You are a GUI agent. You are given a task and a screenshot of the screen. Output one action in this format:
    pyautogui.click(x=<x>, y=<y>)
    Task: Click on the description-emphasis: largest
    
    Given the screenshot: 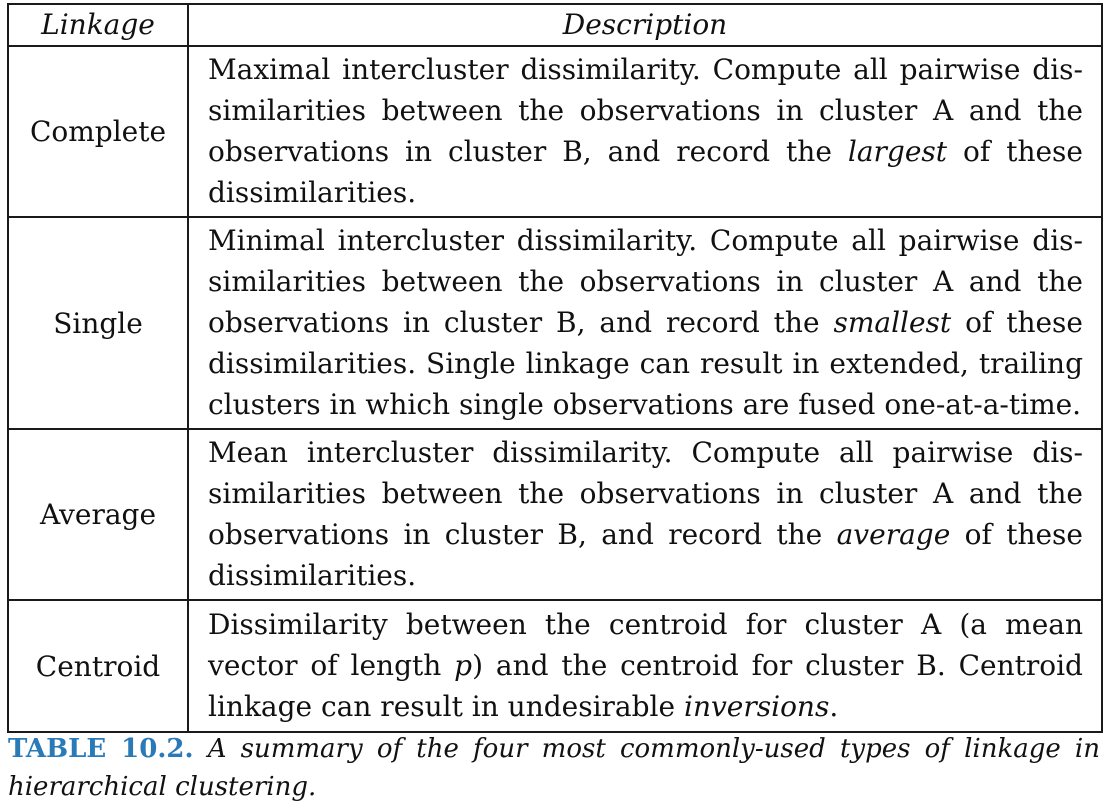 What is the action you would take?
    pyautogui.click(x=897, y=151)
    